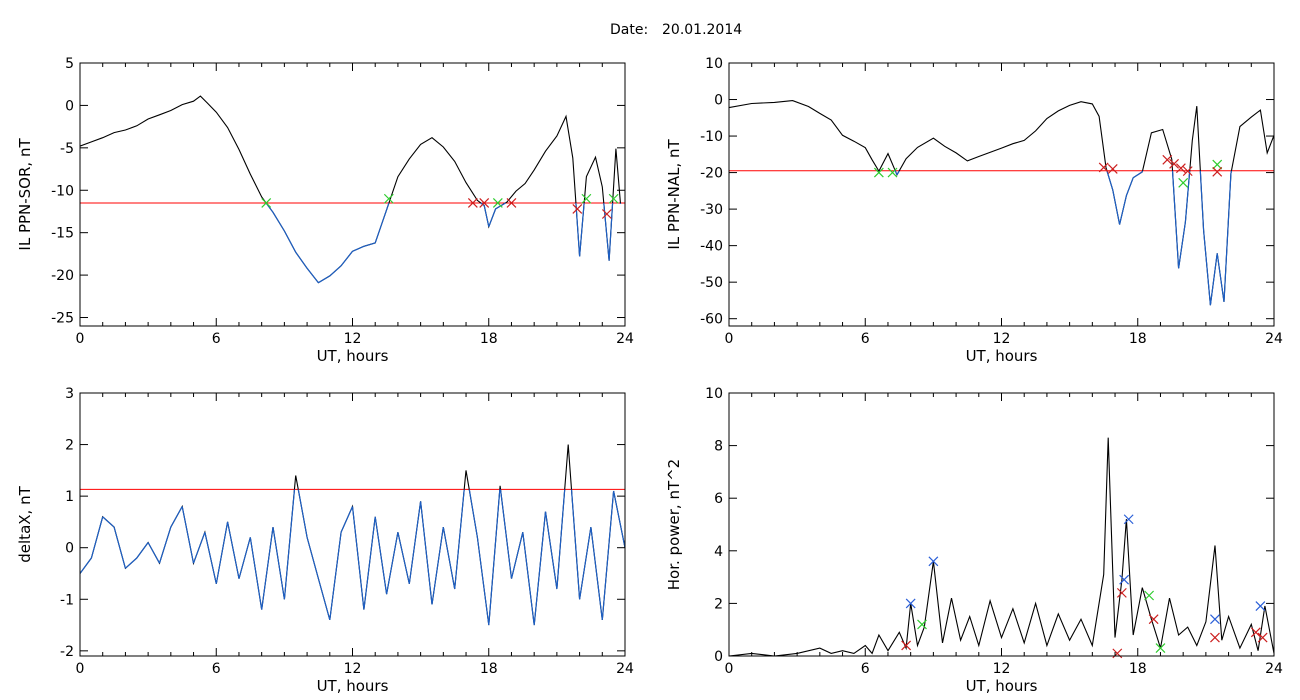 The height and width of the screenshot is (700, 1300). I want to click on y-tick-label: -60, so click(711, 320).